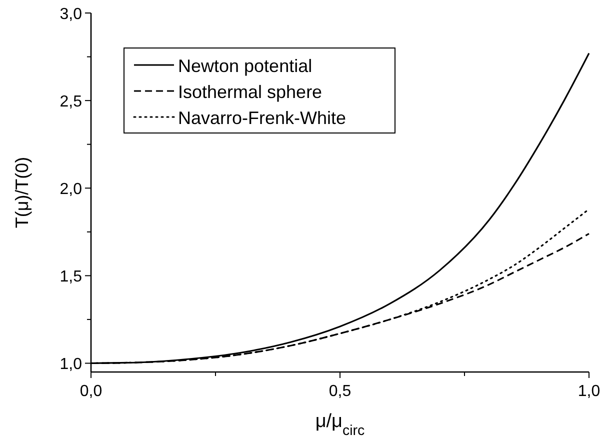  I want to click on y-tick-label: 1,5, so click(71, 277).